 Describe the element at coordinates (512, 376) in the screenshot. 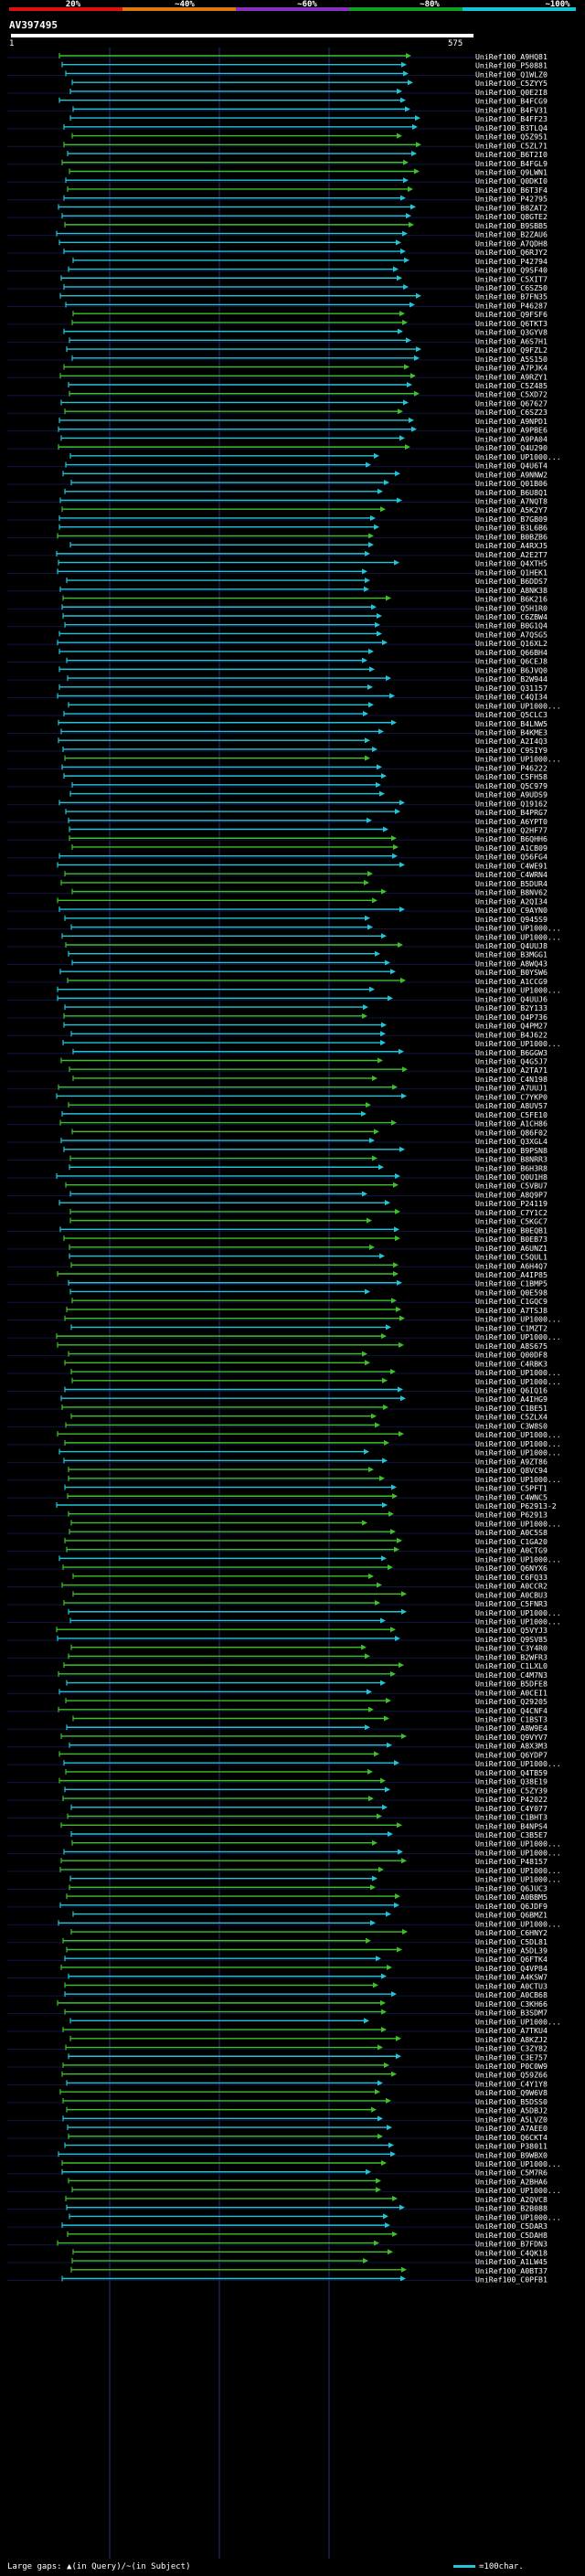

I see `hit-id: UniRef100_A9RZY1` at that location.